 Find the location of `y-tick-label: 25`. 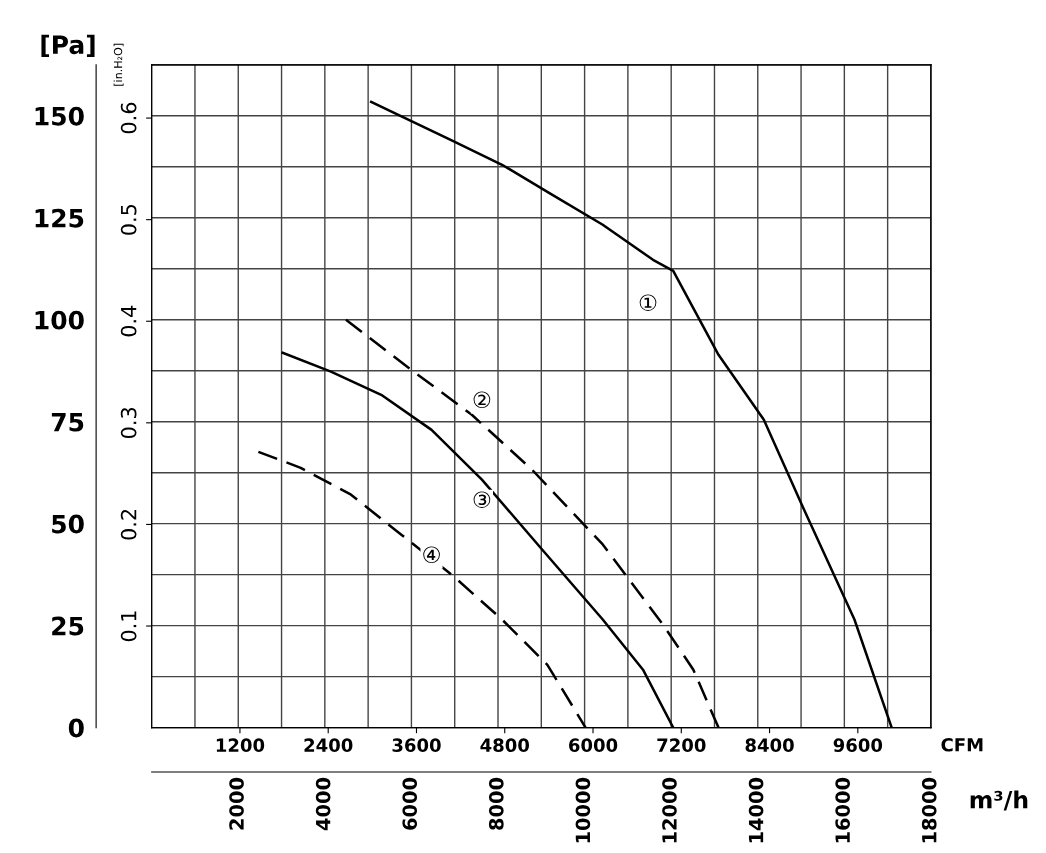

y-tick-label: 25 is located at coordinates (68, 626).